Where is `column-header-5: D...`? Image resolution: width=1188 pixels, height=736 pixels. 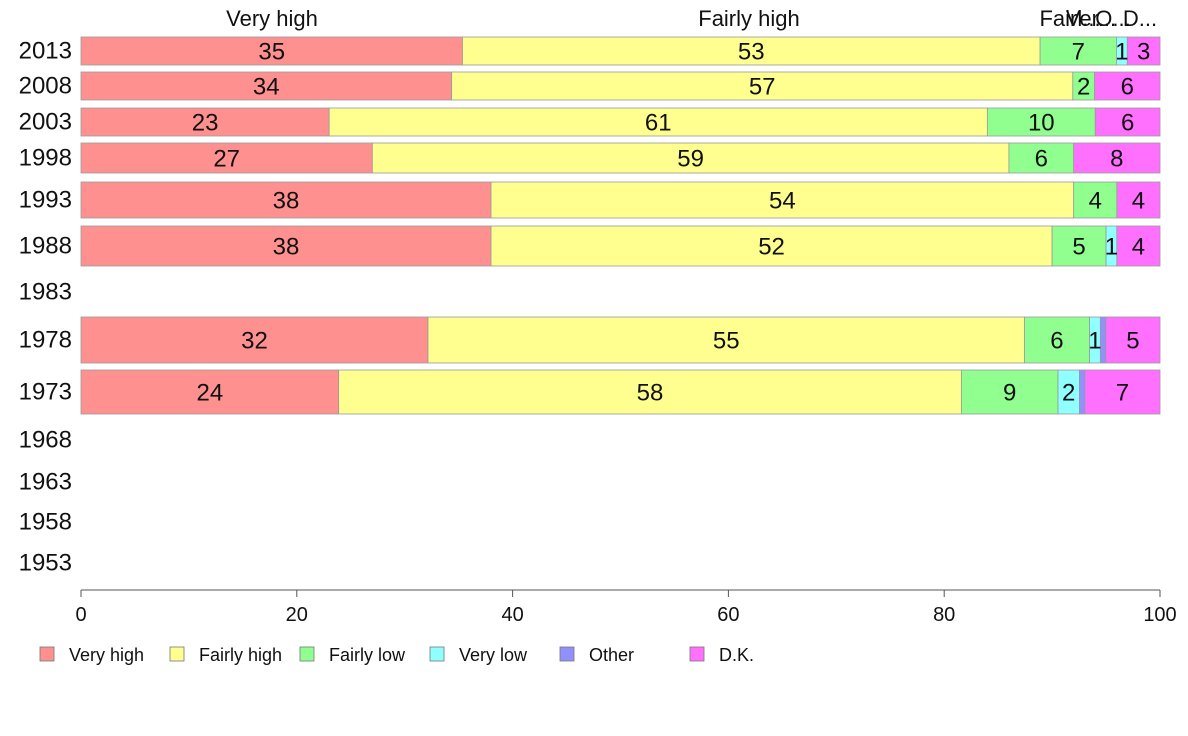
column-header-5: D... is located at coordinates (1140, 18).